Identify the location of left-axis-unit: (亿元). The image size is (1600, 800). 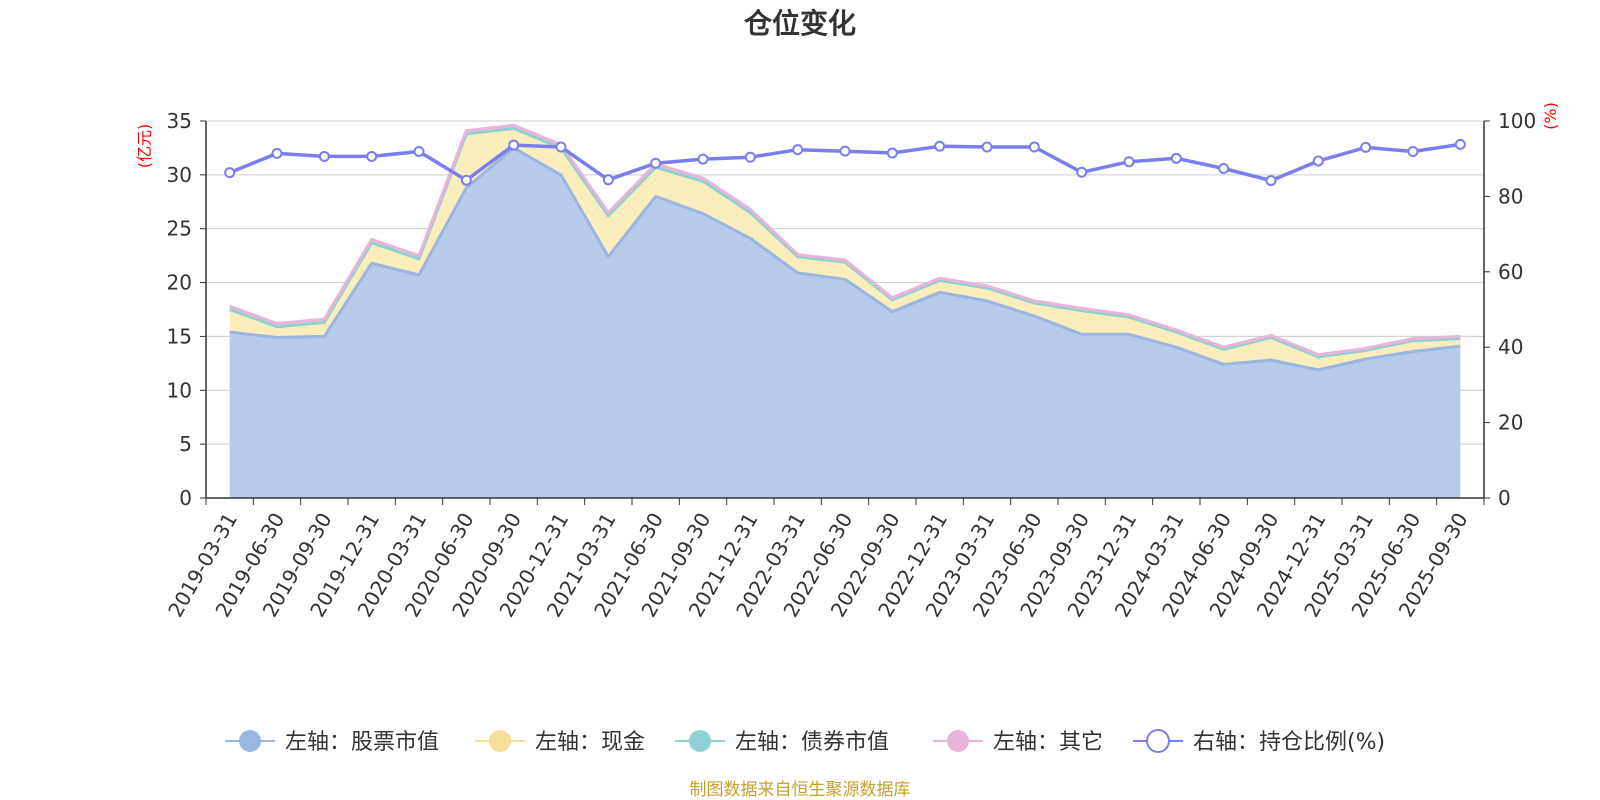
(144, 146).